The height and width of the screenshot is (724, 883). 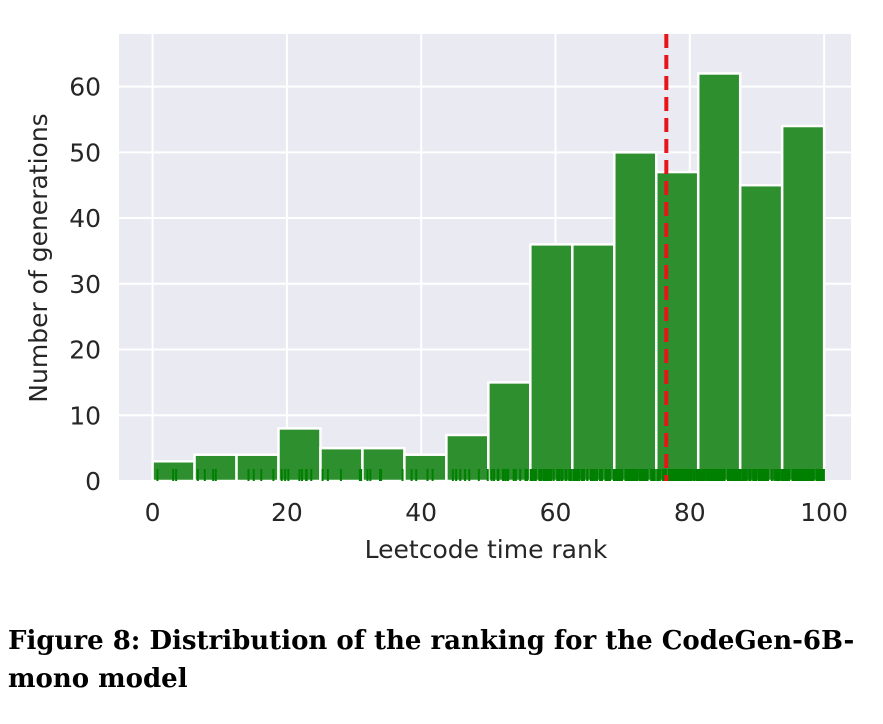 I want to click on y-tick-label: 40, so click(x=85, y=218).